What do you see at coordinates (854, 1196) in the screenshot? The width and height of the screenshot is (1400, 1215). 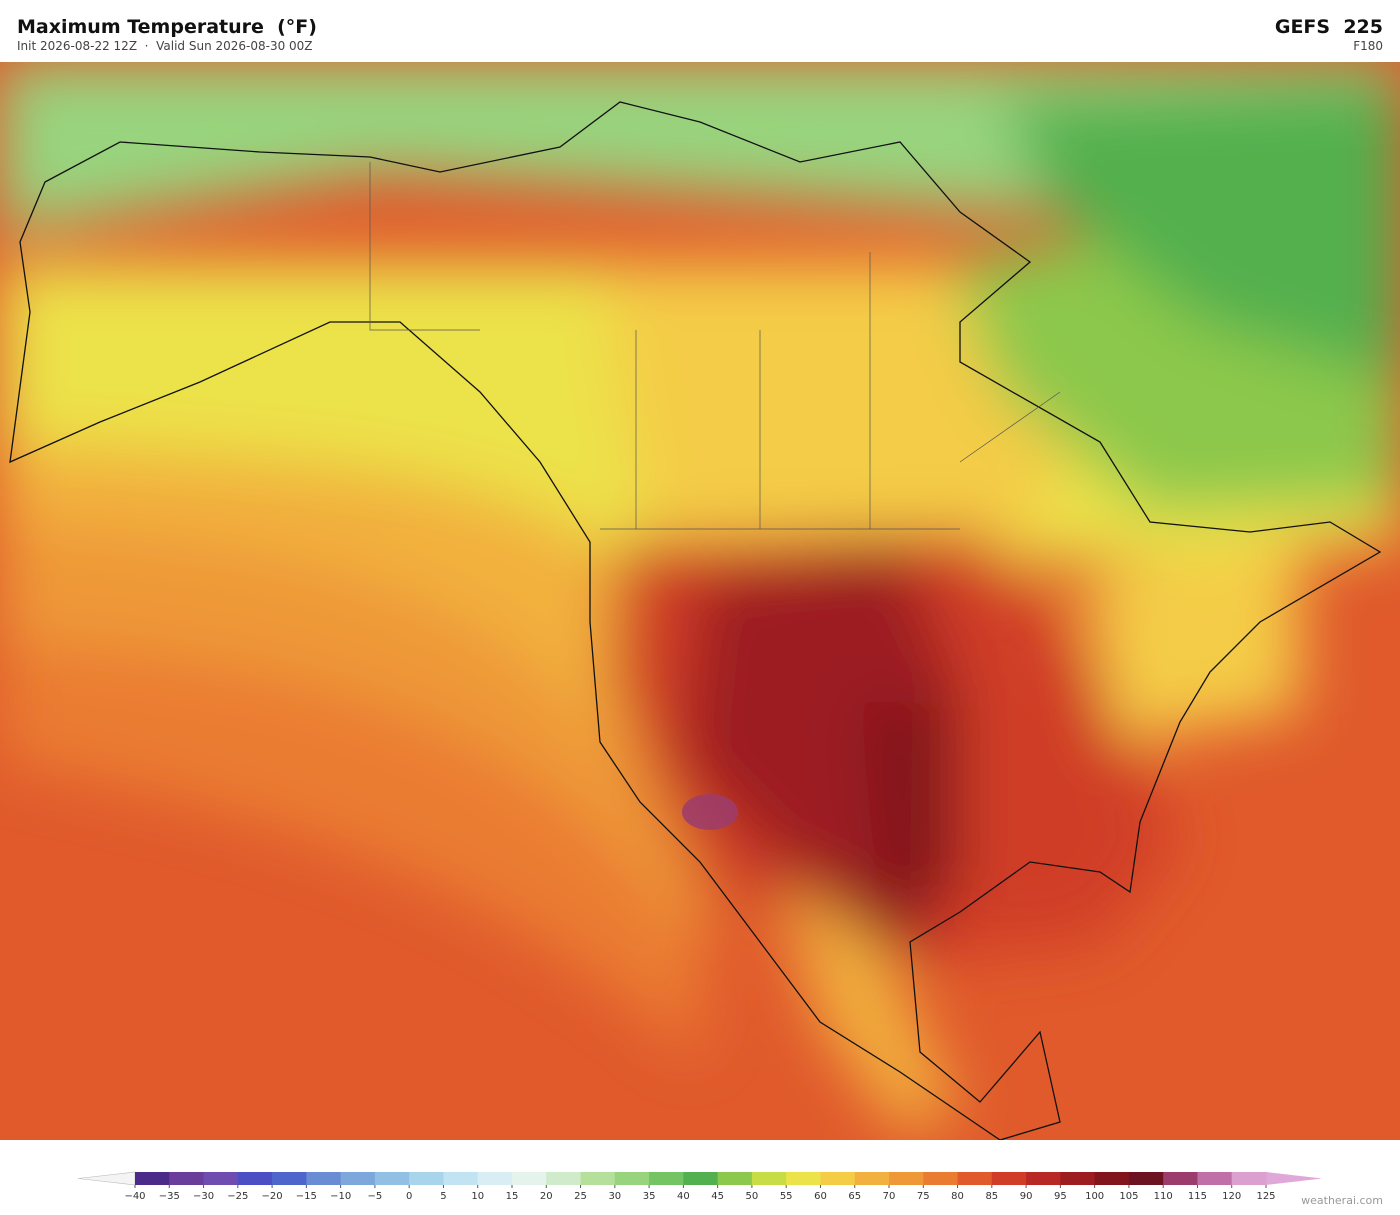 I see `colorbar-tick-label: 65` at bounding box center [854, 1196].